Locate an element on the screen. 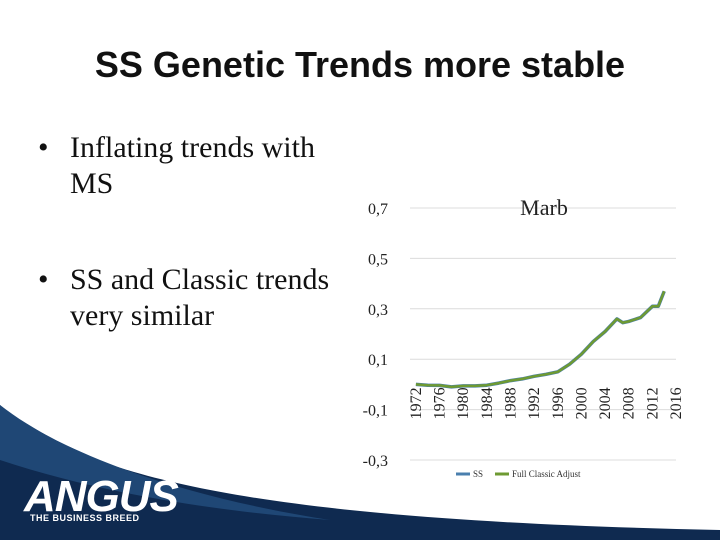 This screenshot has height=540, width=720. x-tick-label: 2004 is located at coordinates (605, 403).